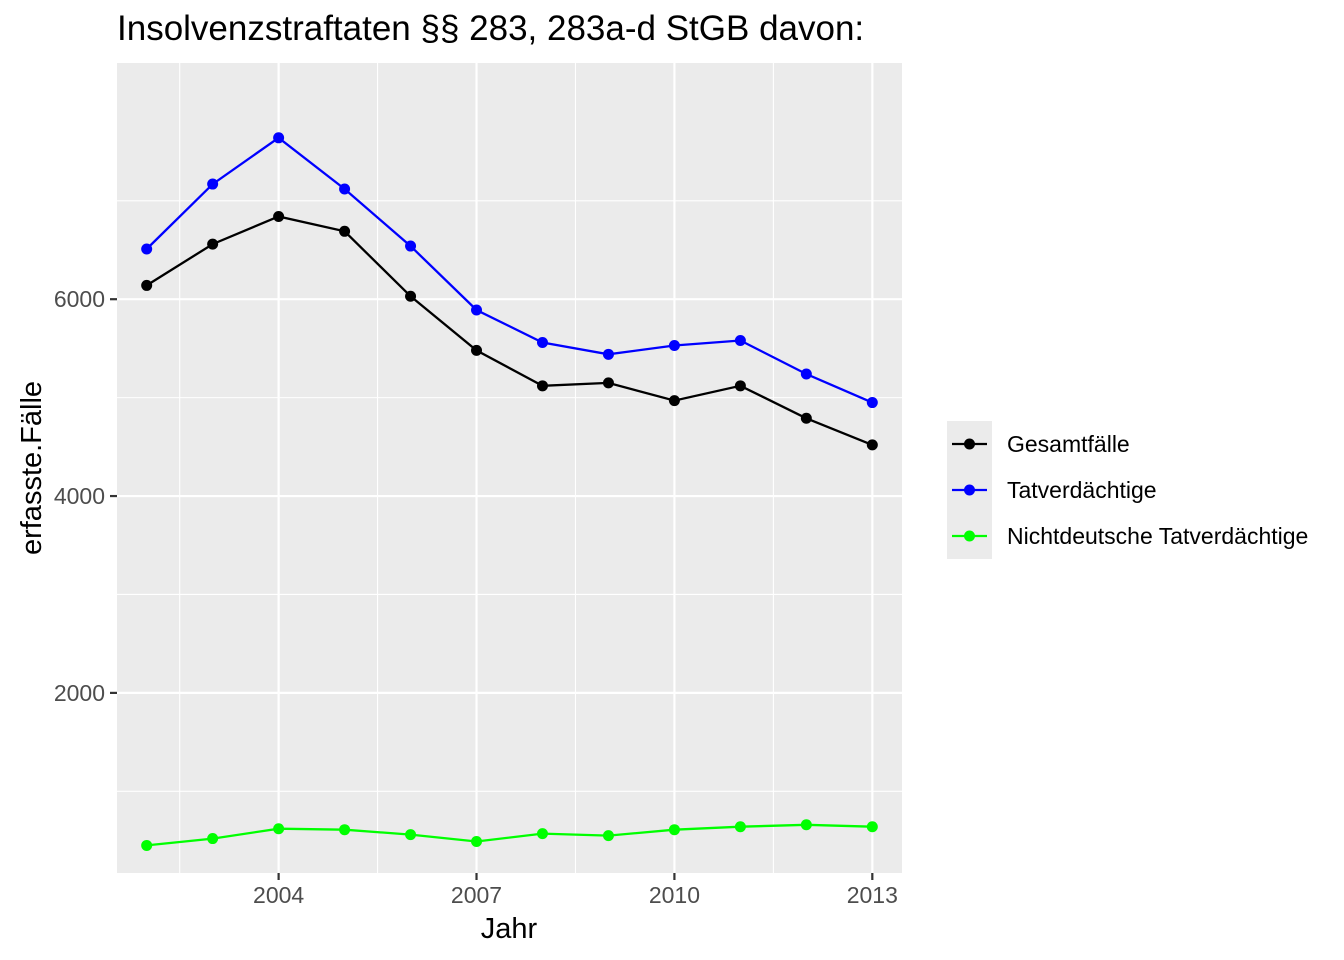  Describe the element at coordinates (32, 468) in the screenshot. I see `y-axis-title: erfasste.Fälle` at that location.